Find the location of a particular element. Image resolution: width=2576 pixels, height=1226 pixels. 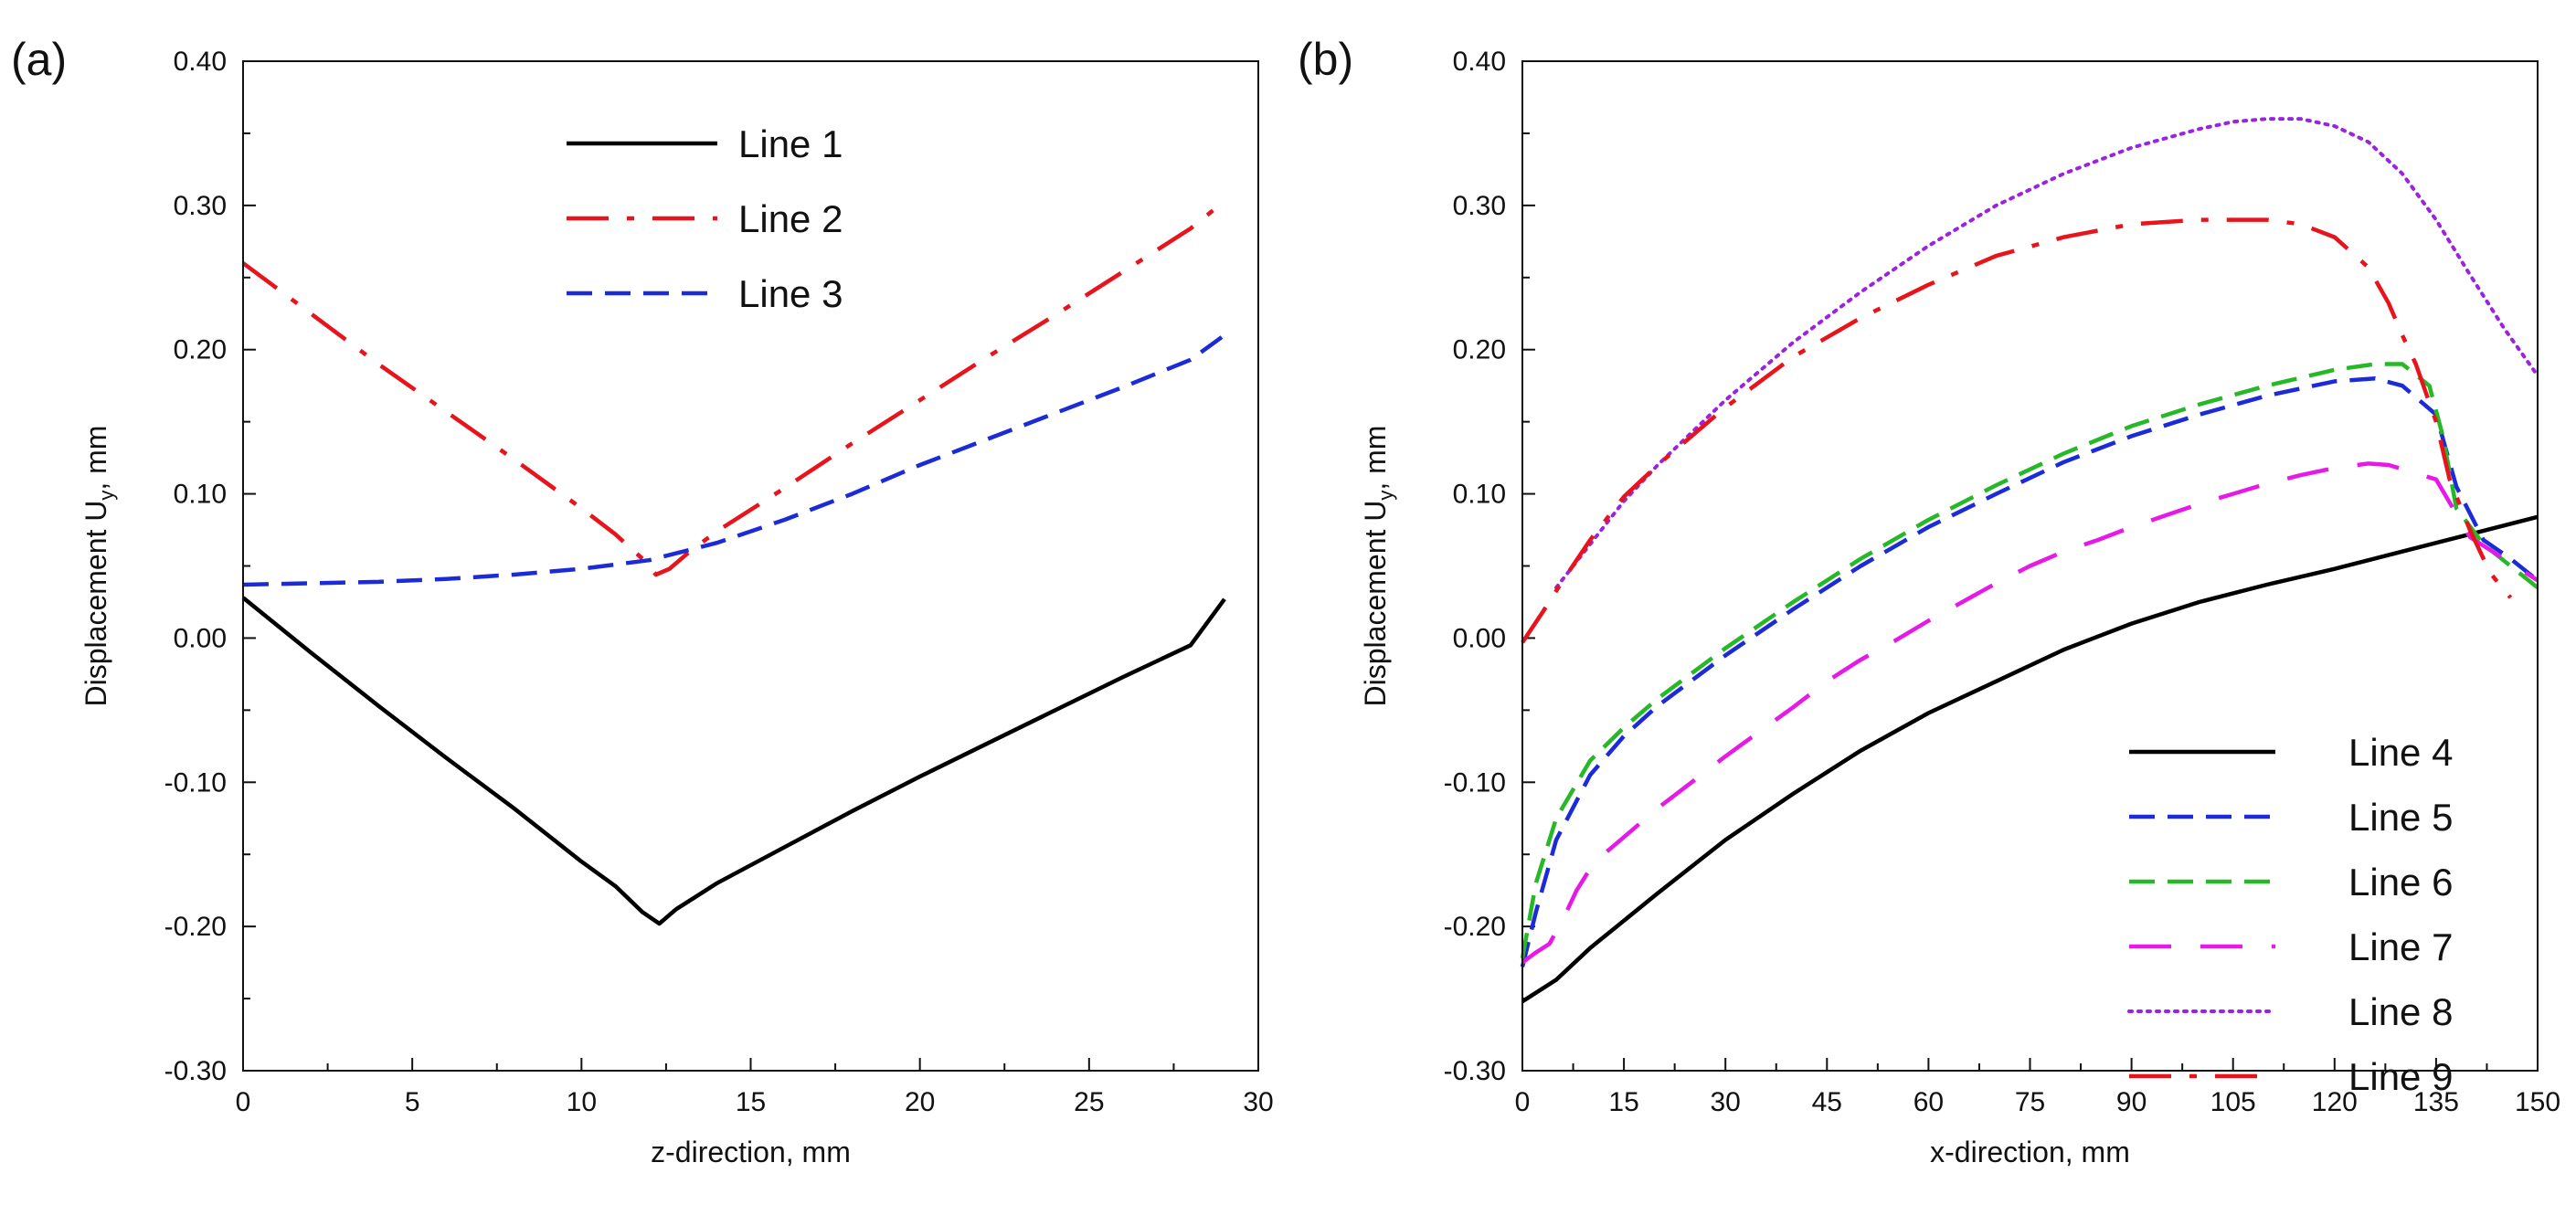

panel-a-y-tick-label: 0.10 is located at coordinates (200, 495).